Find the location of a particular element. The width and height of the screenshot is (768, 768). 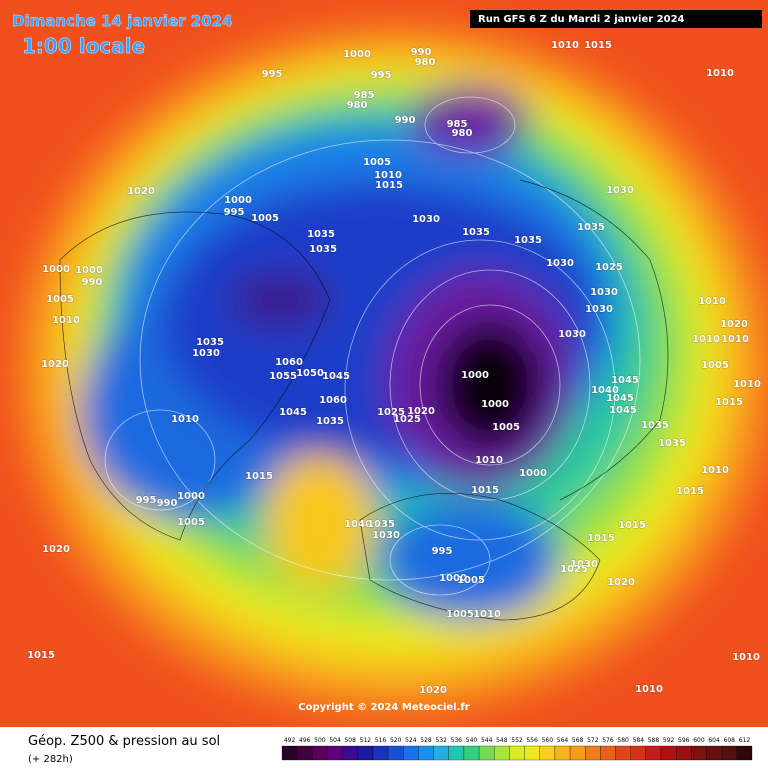

colorbar-tick-label: 584 is located at coordinates (639, 740).